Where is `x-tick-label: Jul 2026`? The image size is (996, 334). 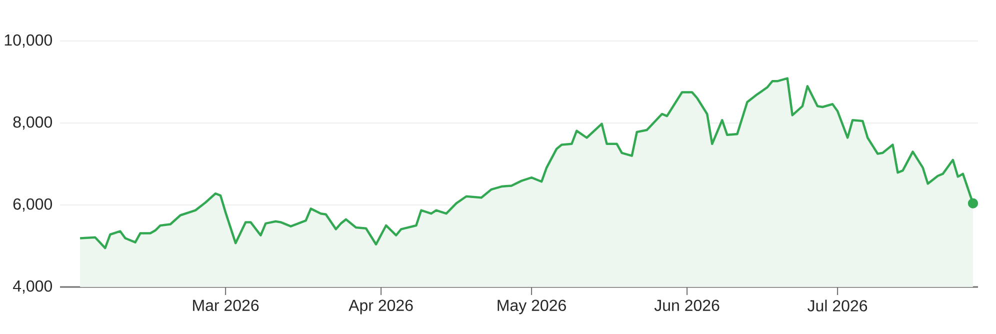 x-tick-label: Jul 2026 is located at coordinates (838, 306).